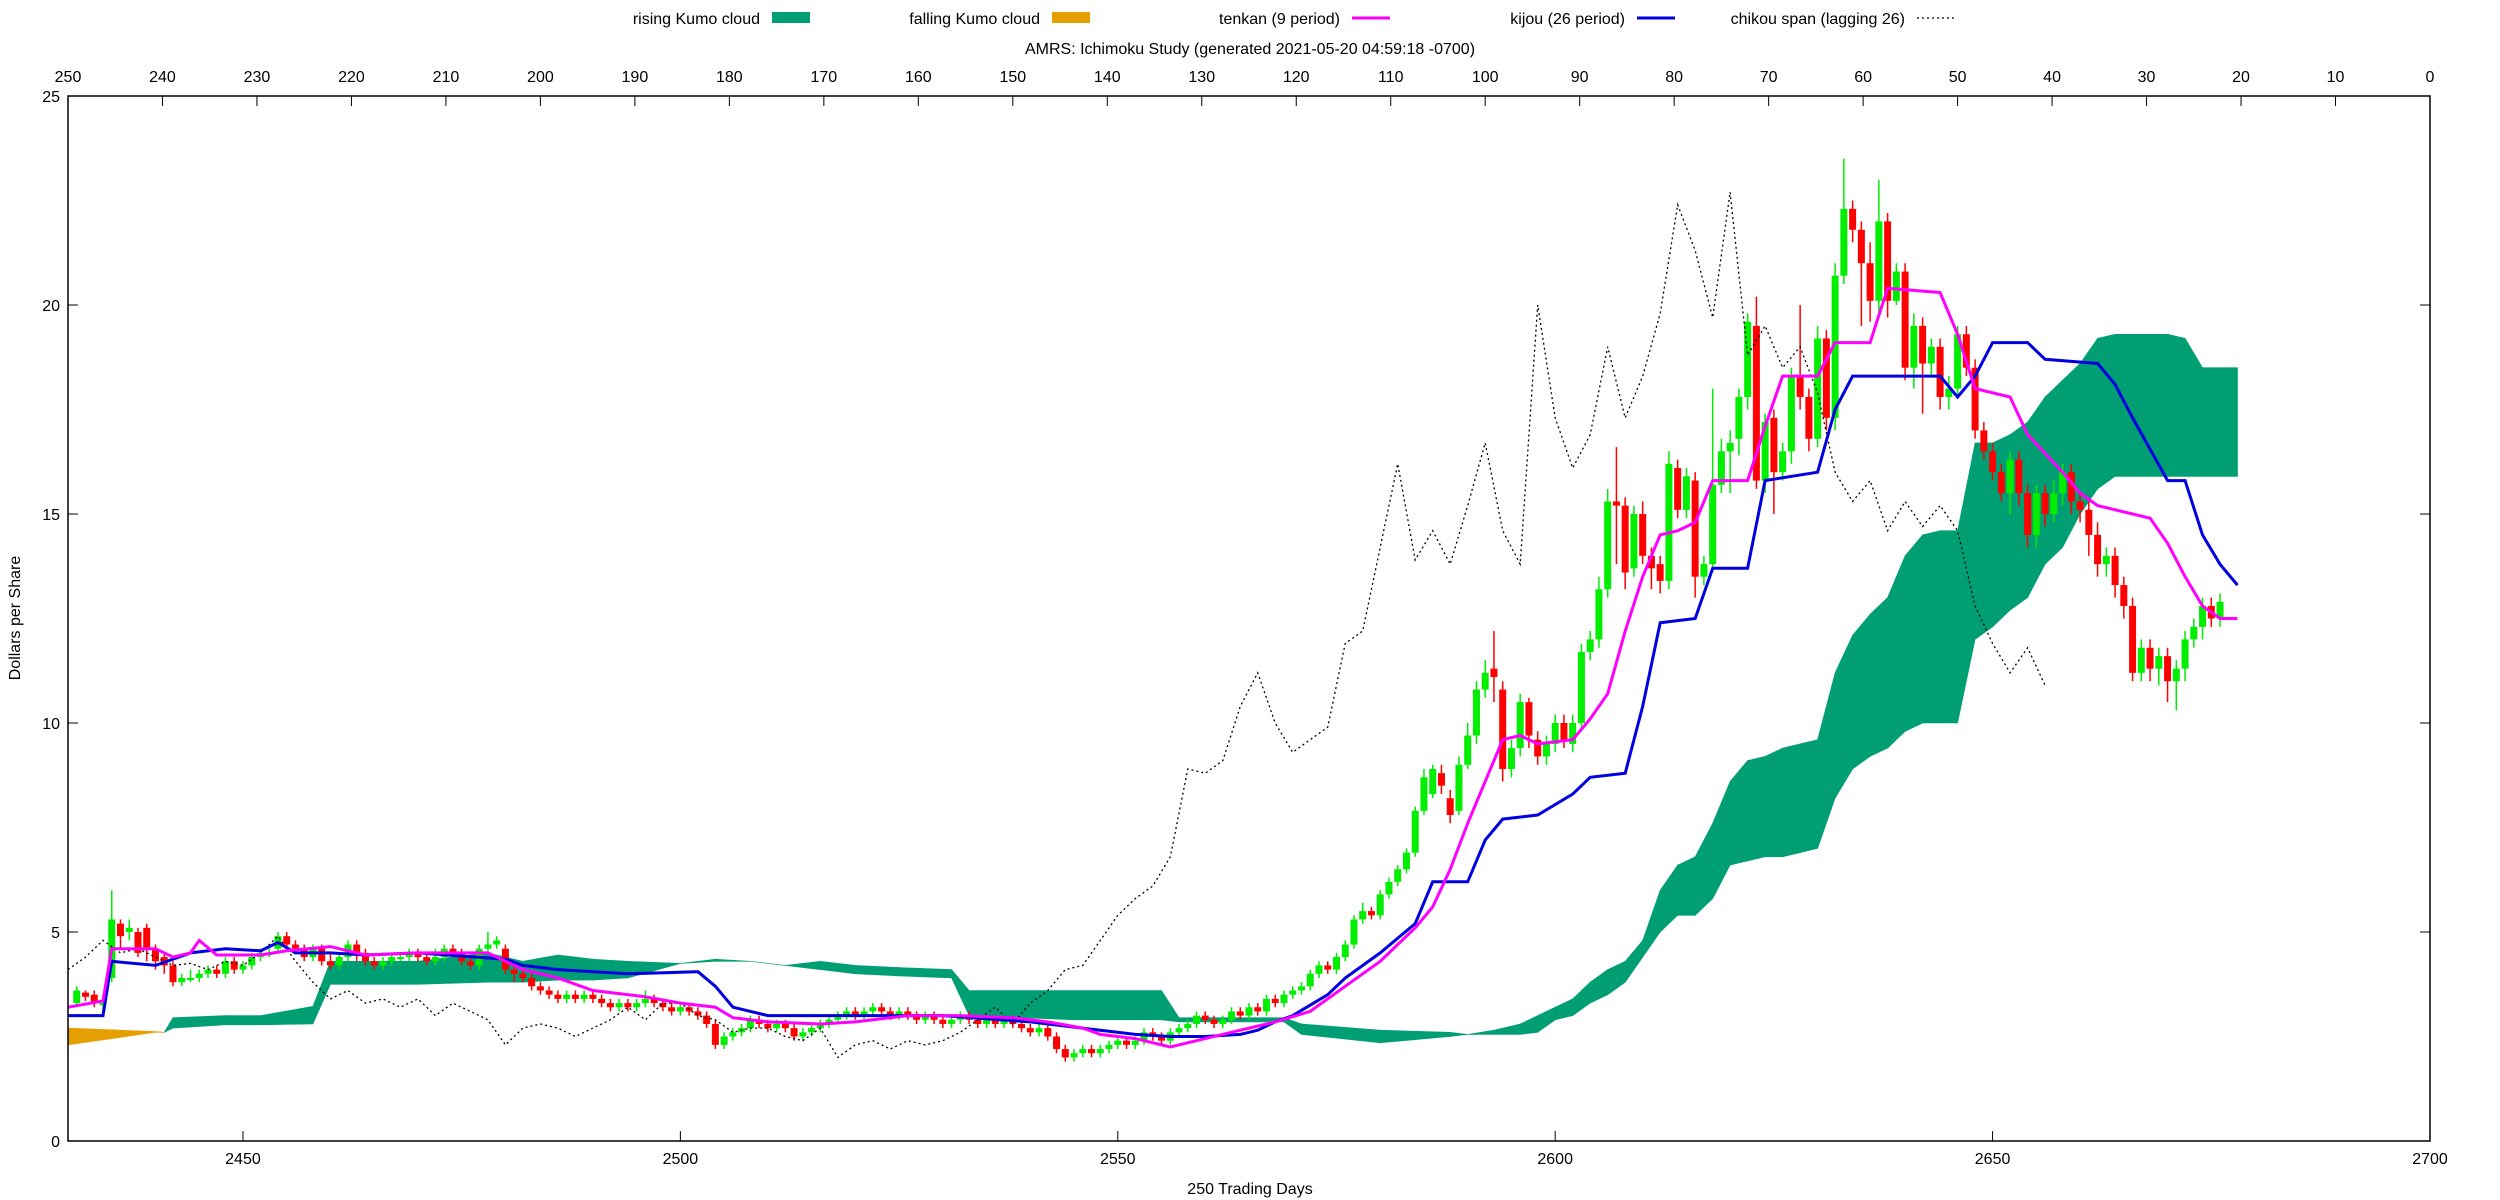 The width and height of the screenshot is (2500, 1200). I want to click on x2-tick-label: 170, so click(823, 77).